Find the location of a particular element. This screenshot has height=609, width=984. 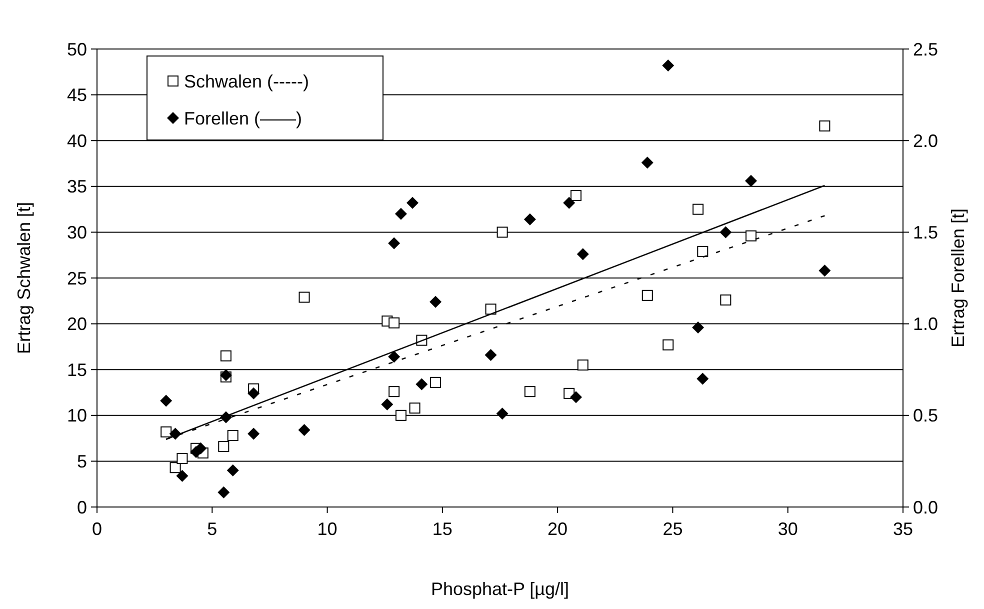

x-tick-label: 15 is located at coordinates (442, 529).